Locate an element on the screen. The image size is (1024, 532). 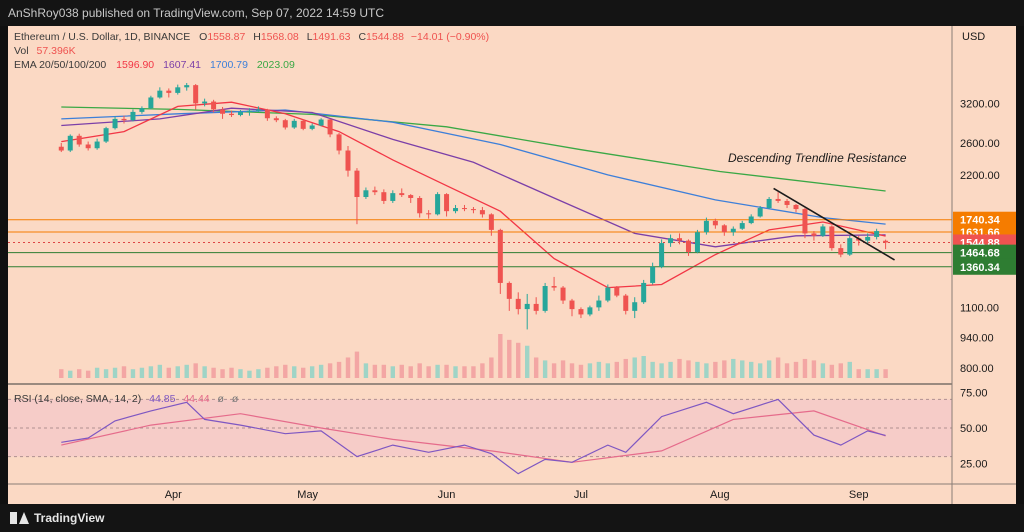
ema200-line is located at coordinates (473, 149).